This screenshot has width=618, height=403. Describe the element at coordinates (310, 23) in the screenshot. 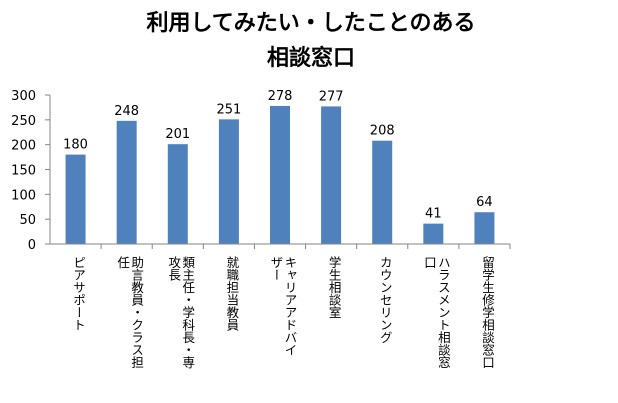

I see `chart-title-line-1: 利用してみたい・したことのある` at that location.